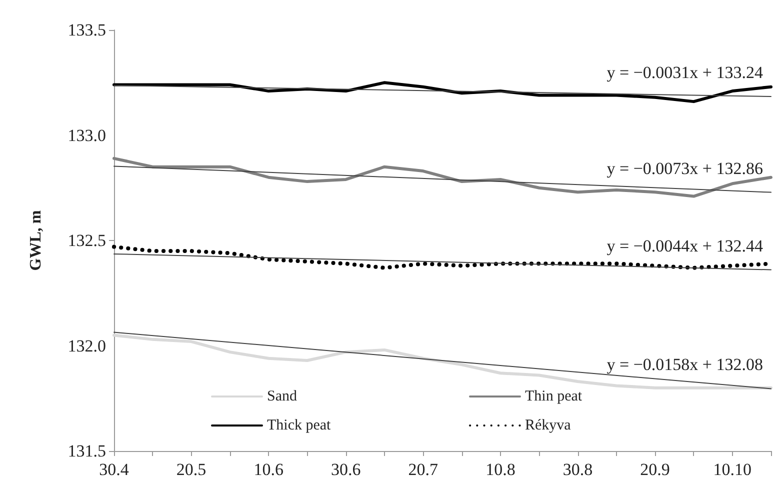 This screenshot has width=774, height=490. I want to click on legend-label: Sand, so click(282, 396).